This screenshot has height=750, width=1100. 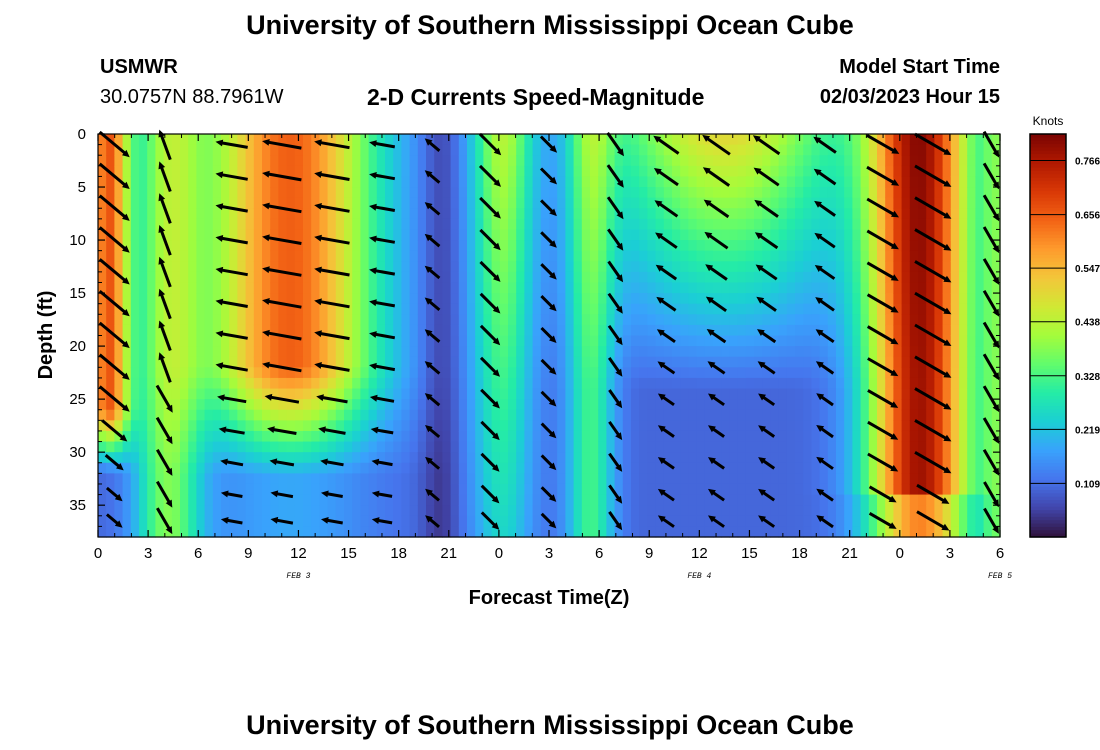 I want to click on x-tick-label: 12, so click(x=699, y=553).